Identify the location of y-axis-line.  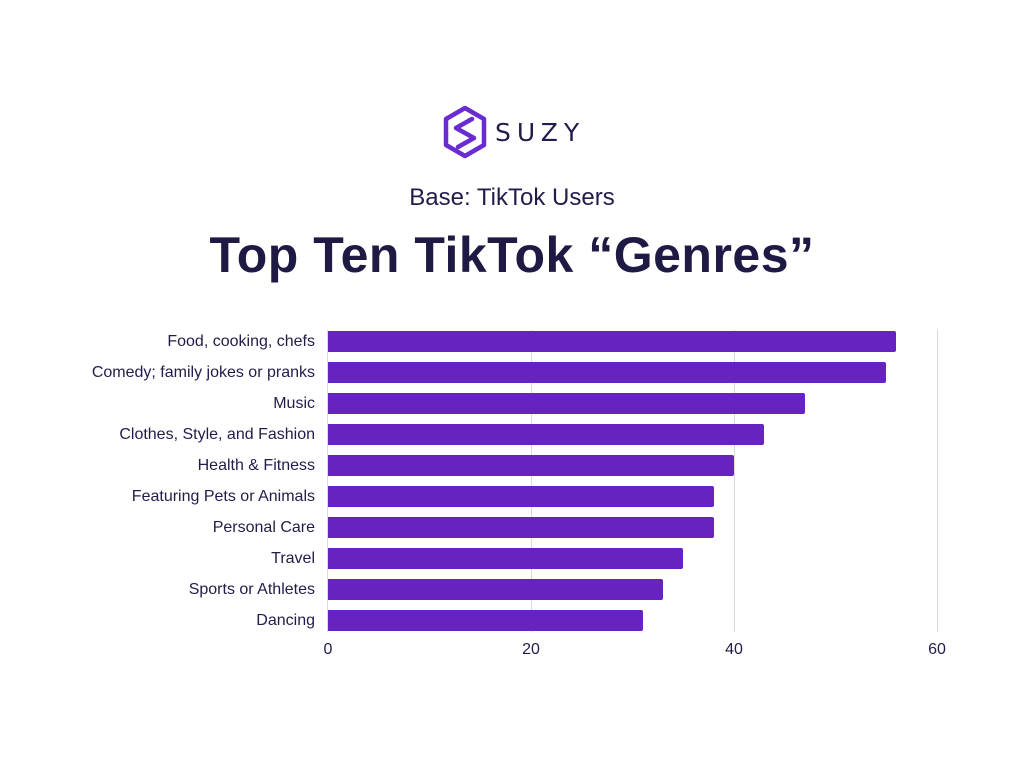
(327, 481).